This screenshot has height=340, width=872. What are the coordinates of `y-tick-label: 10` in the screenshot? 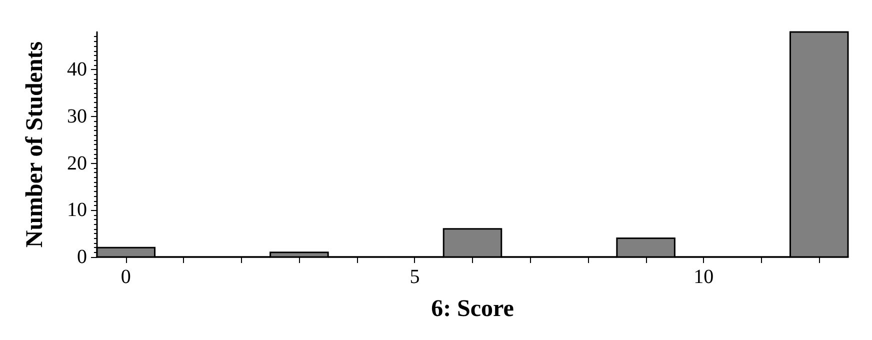 It's located at (77, 210).